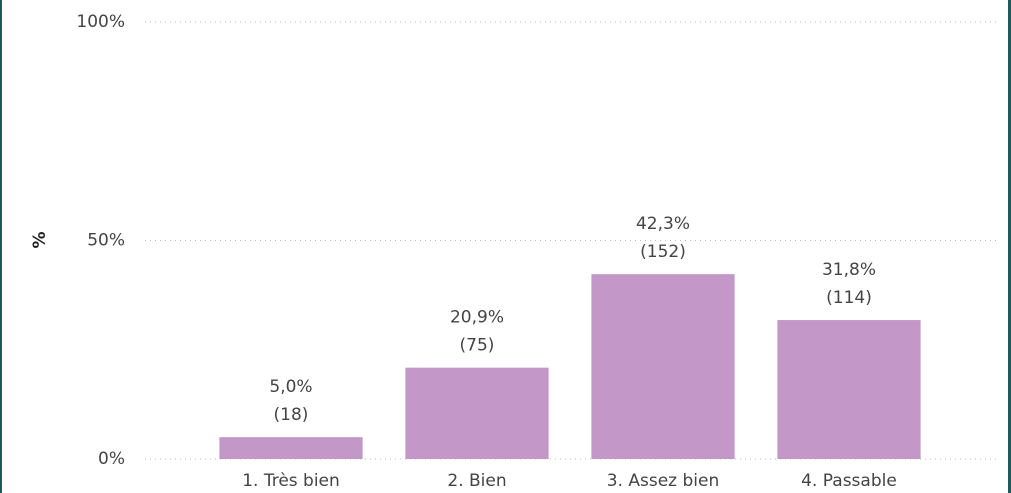 This screenshot has width=1011, height=493. What do you see at coordinates (1, 246) in the screenshot?
I see `frame-left` at bounding box center [1, 246].